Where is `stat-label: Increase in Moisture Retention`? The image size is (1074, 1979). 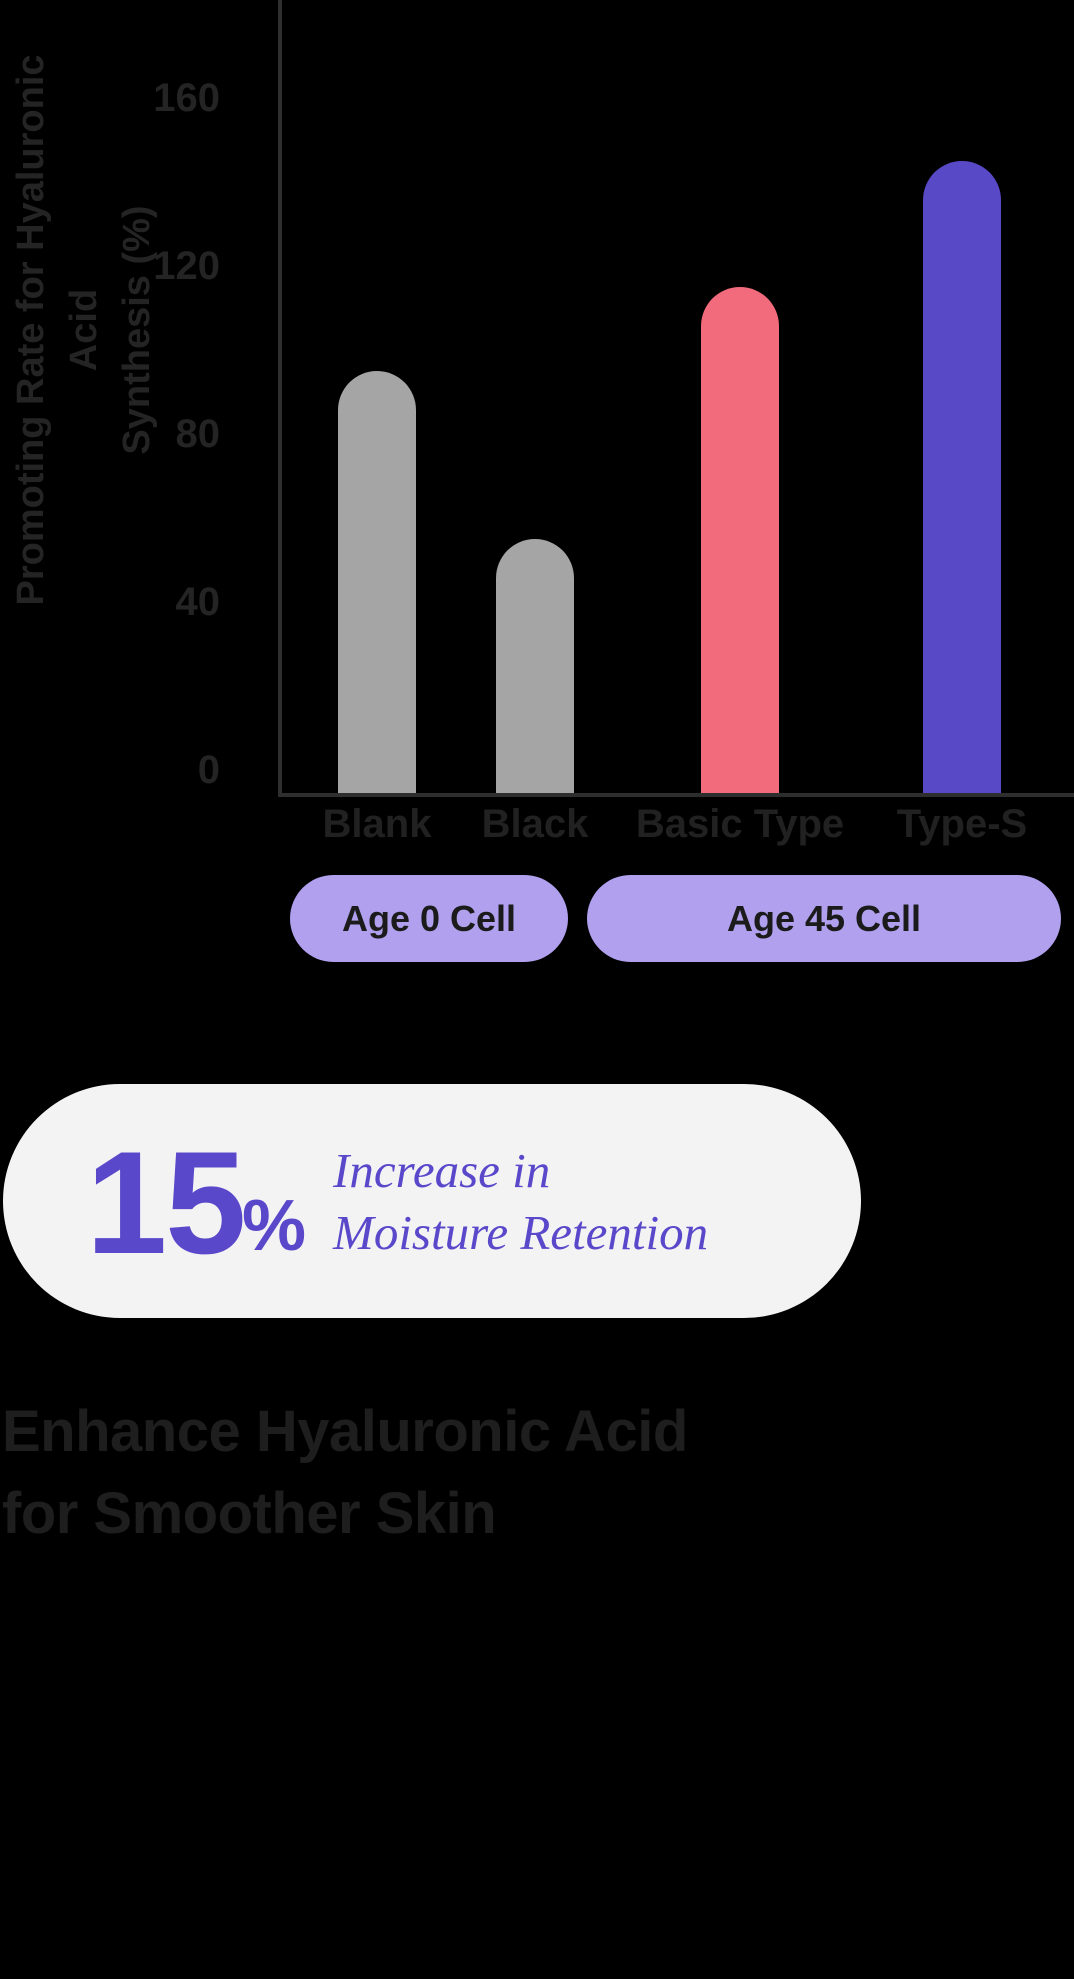
stat-label: Increase in Moisture Retention is located at coordinates (520, 1202).